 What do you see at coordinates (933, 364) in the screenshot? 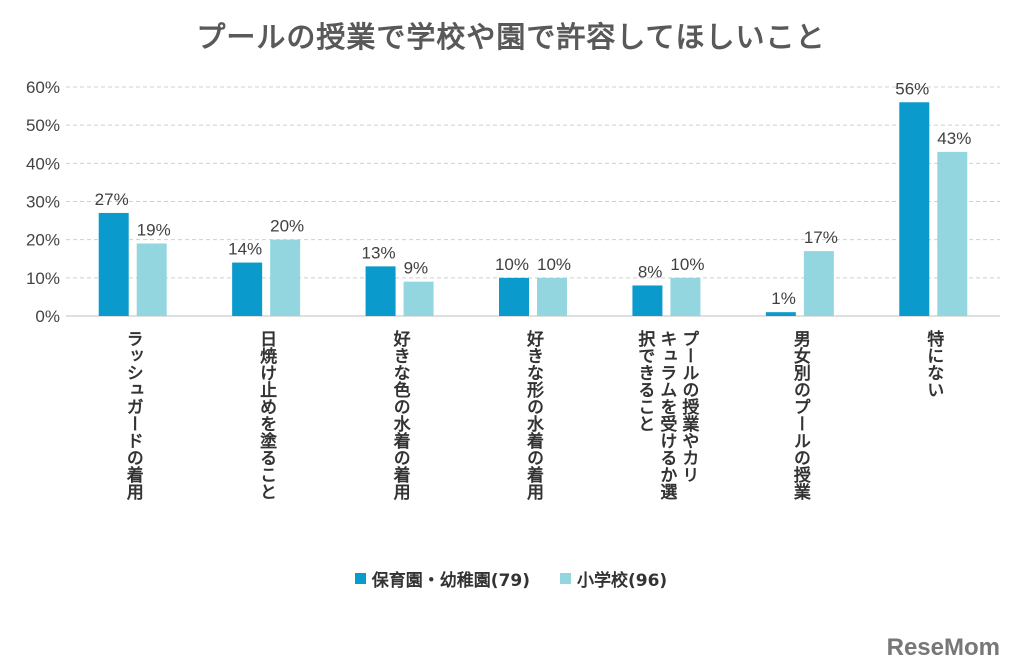
I see `category-label: 特にない` at bounding box center [933, 364].